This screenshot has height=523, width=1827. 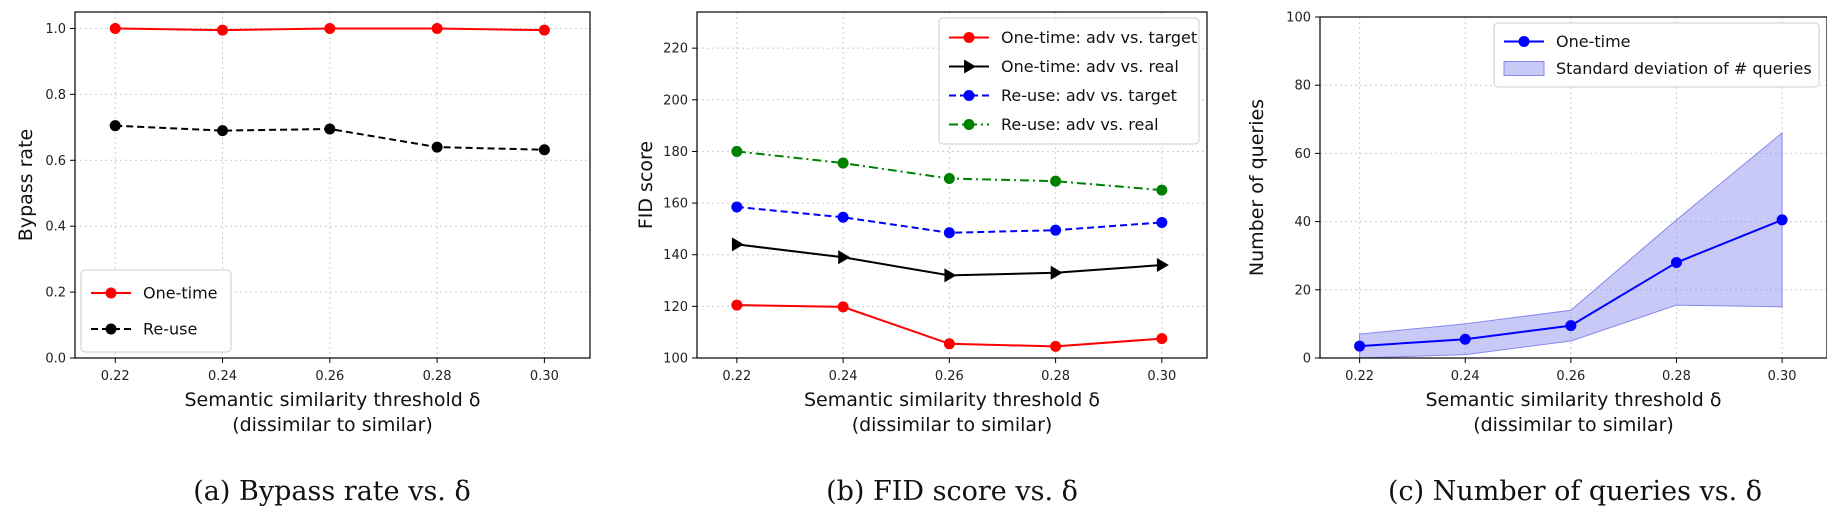 What do you see at coordinates (55, 29) in the screenshot?
I see `y-tick-label: 1.0` at bounding box center [55, 29].